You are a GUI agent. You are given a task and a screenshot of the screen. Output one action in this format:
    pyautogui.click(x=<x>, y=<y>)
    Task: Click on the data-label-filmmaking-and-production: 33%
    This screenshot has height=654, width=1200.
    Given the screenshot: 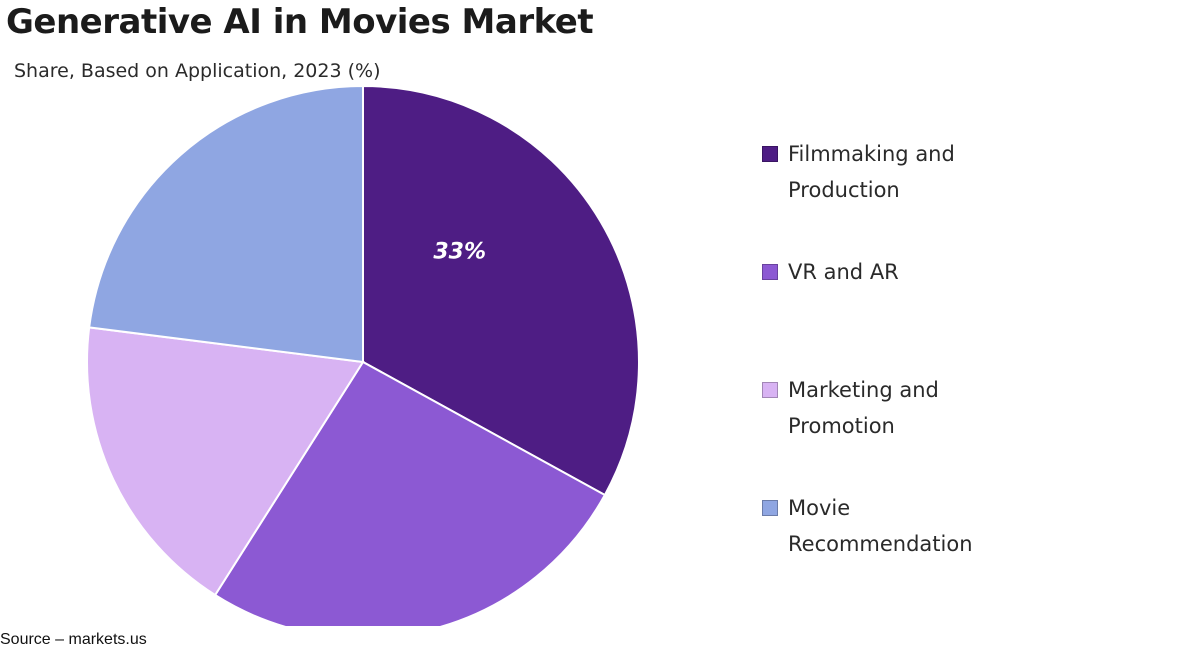 What is the action you would take?
    pyautogui.click(x=459, y=251)
    